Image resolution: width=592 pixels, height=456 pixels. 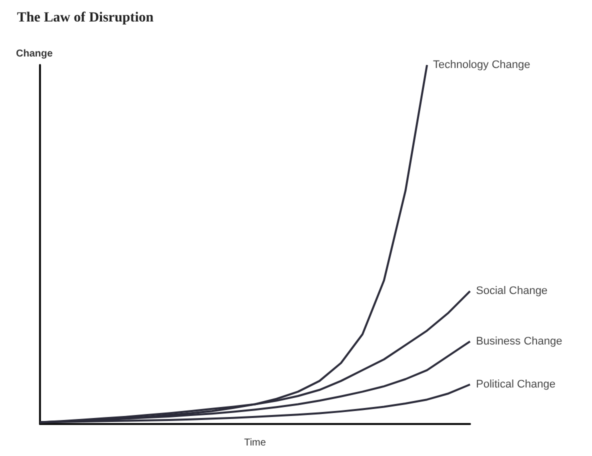 What do you see at coordinates (519, 341) in the screenshot?
I see `series-label: Business Change` at bounding box center [519, 341].